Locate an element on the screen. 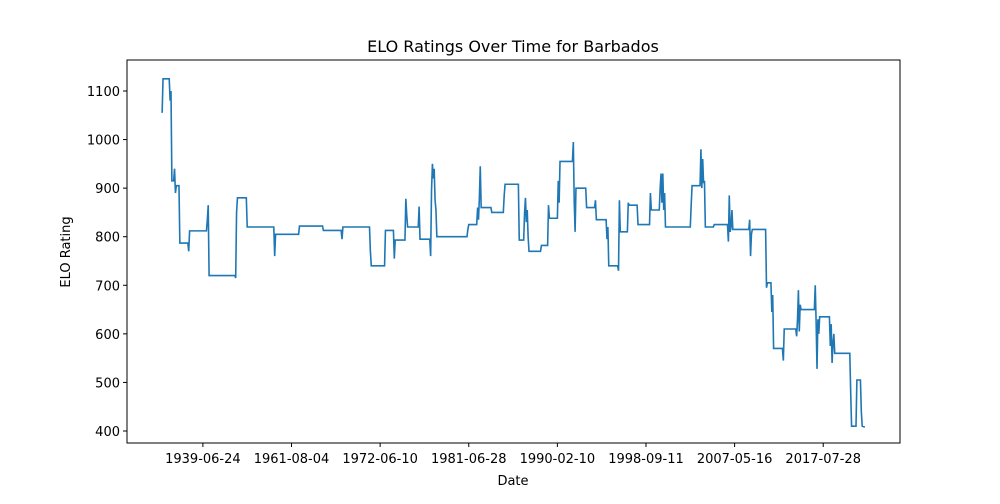 The image size is (1000, 504). y-tick-label: 700 is located at coordinates (107, 286).